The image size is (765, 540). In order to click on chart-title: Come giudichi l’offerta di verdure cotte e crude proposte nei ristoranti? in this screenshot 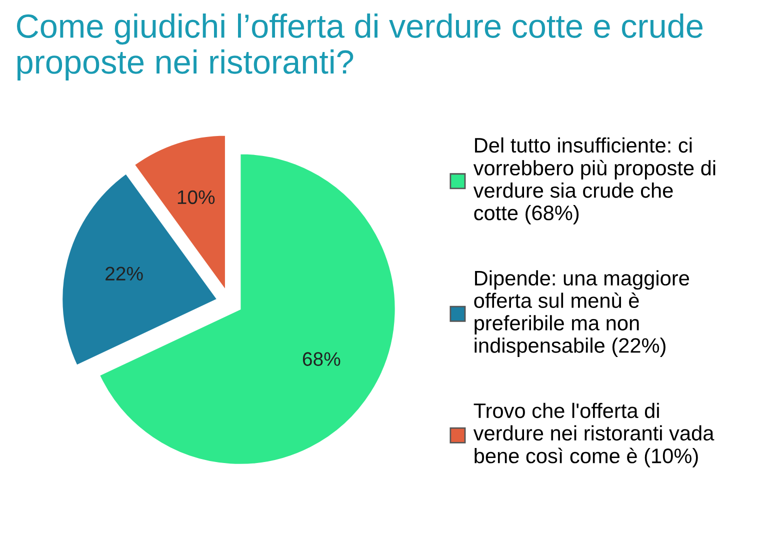, I will do `click(359, 47)`.